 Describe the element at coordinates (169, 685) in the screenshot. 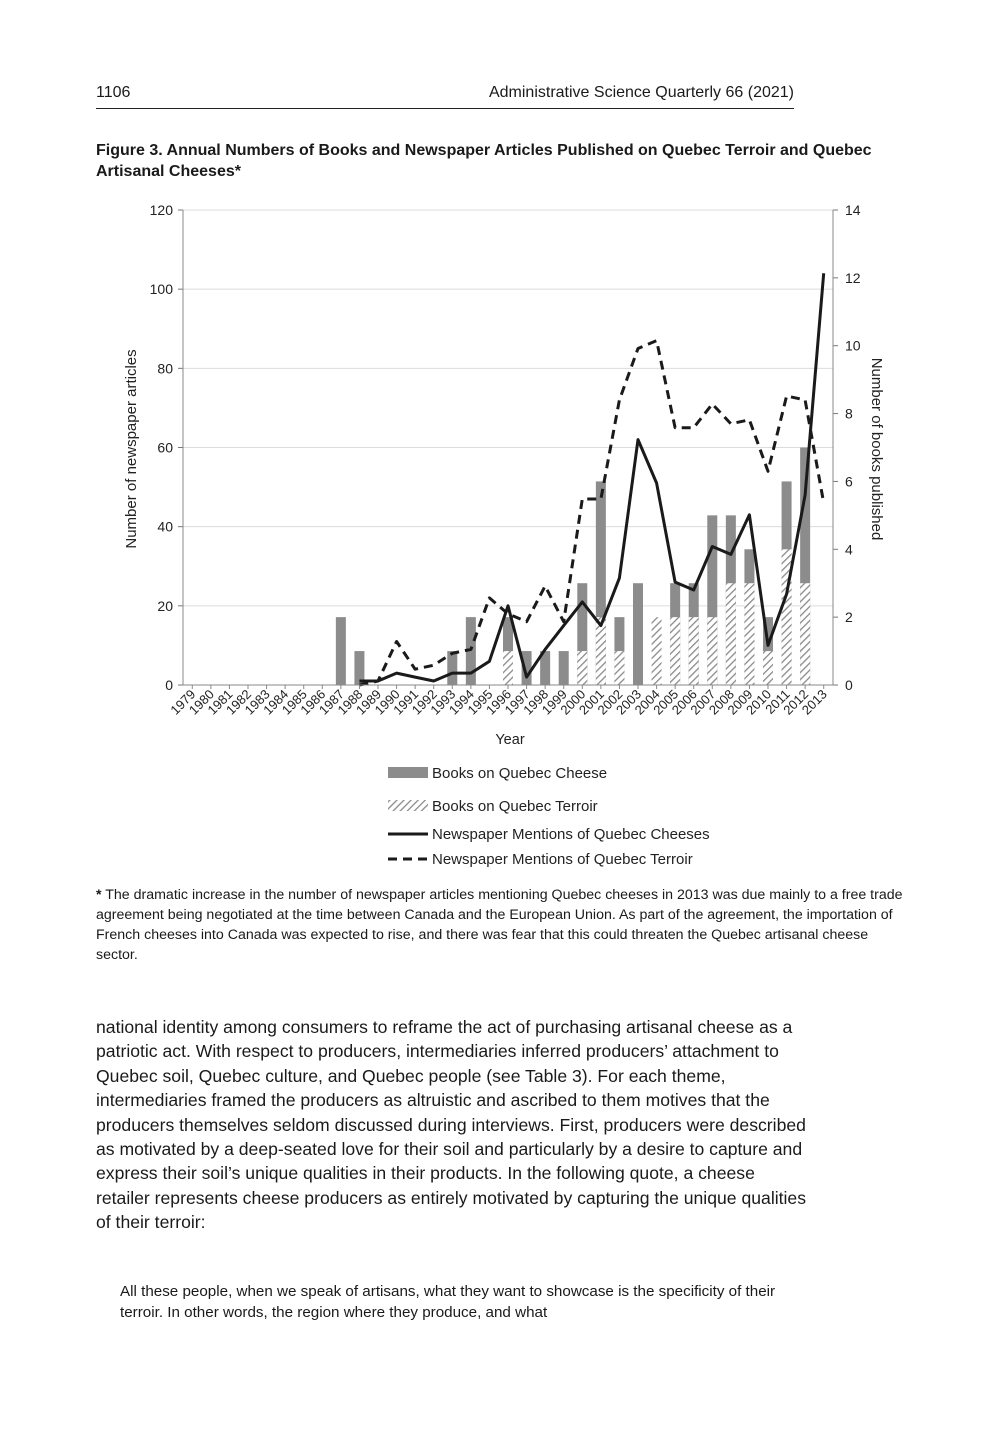

I see `left-tick-label: 0` at that location.